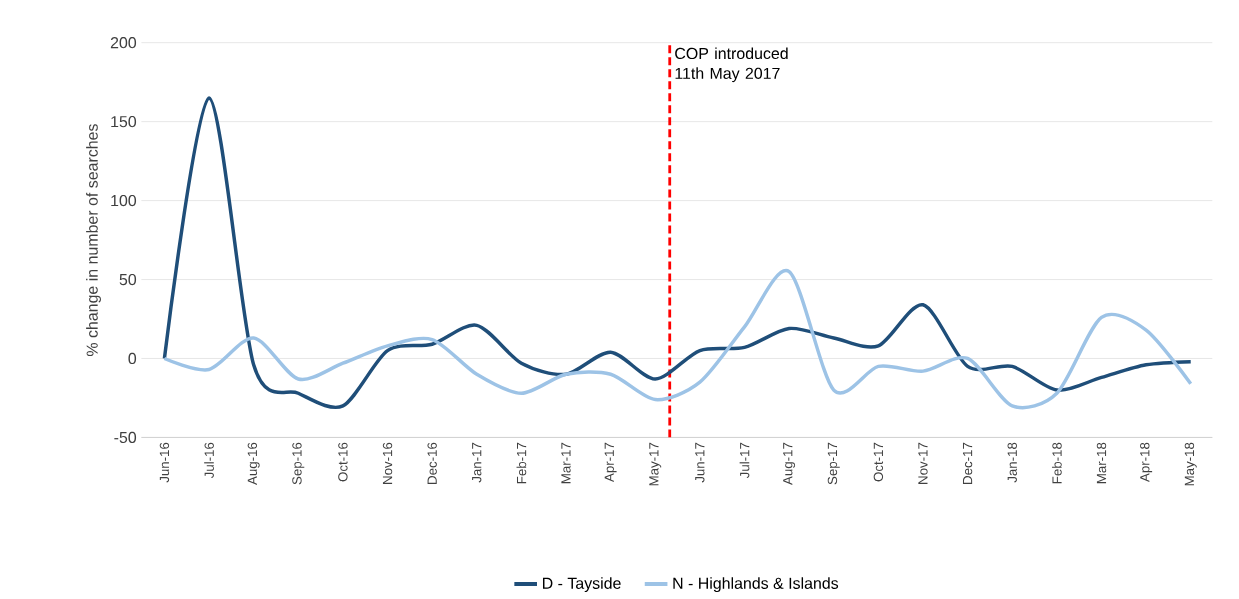 Image resolution: width=1239 pixels, height=599 pixels. What do you see at coordinates (253, 464) in the screenshot?
I see `x-tick-label: Aug-16` at bounding box center [253, 464].